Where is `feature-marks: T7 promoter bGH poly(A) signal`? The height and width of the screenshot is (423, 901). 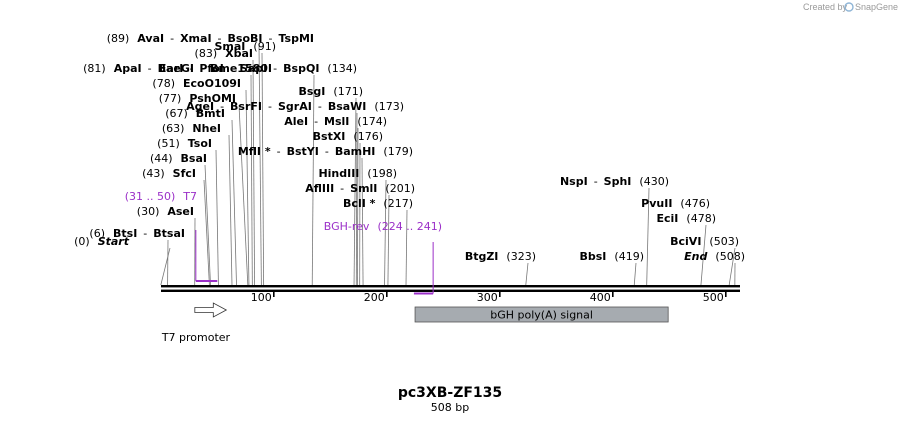 feature-marks: T7 promoter bGH poly(A) signal is located at coordinates (415, 323).